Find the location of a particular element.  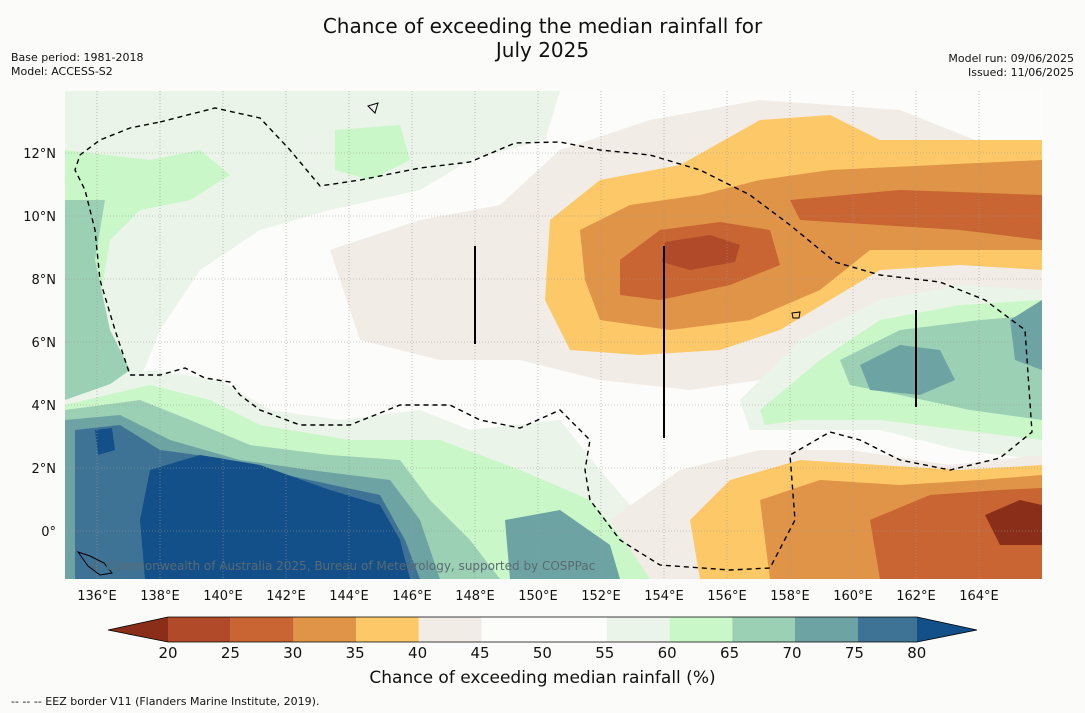

colorbar: 20 25 30 35 40 45 50 55 60 65 70 75 80 is located at coordinates (542, 639).